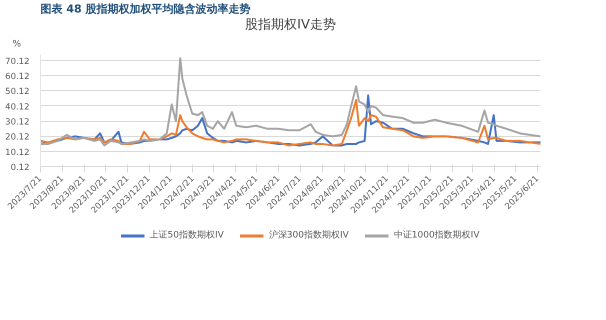  Describe the element at coordinates (17, 107) in the screenshot. I see `y-tick-label: 40.12` at that location.